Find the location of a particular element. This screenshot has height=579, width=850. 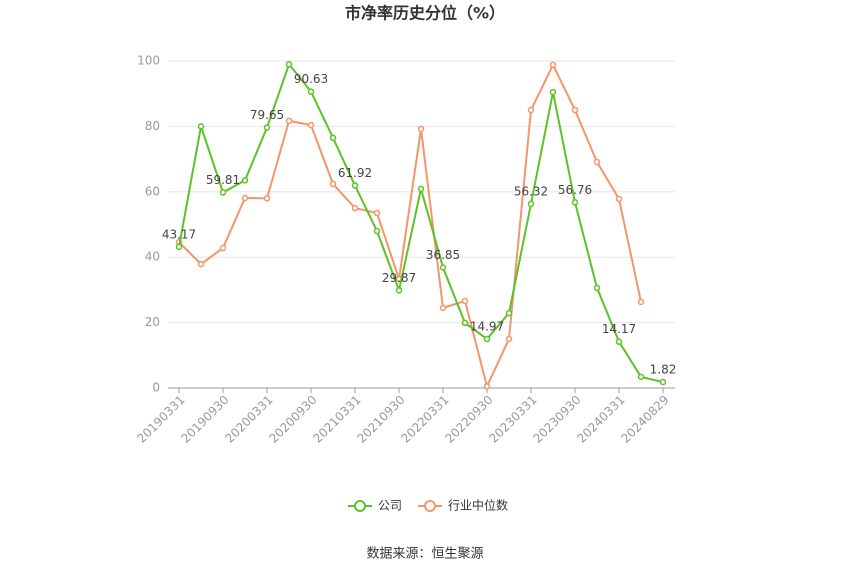

y-tick-label: 40 is located at coordinates (152, 257).